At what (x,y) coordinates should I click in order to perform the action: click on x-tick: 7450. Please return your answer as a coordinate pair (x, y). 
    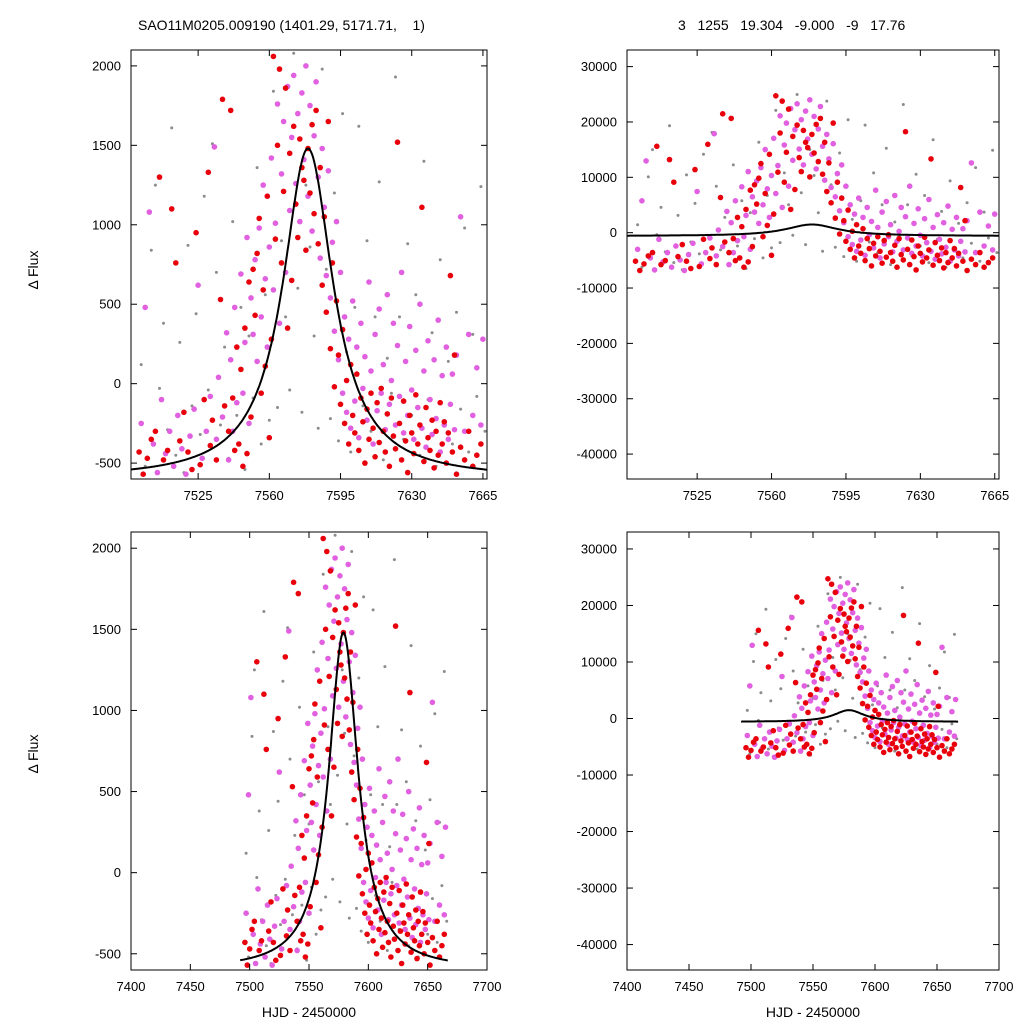
    Looking at the image, I should click on (190, 763).